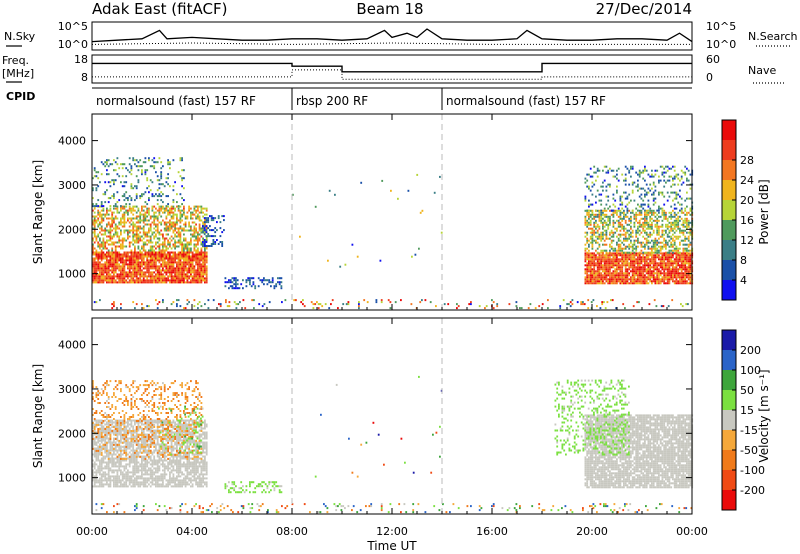 This screenshot has height=554, width=800. Describe the element at coordinates (149, 200) in the screenshot. I see `power-cell-1956` at that location.